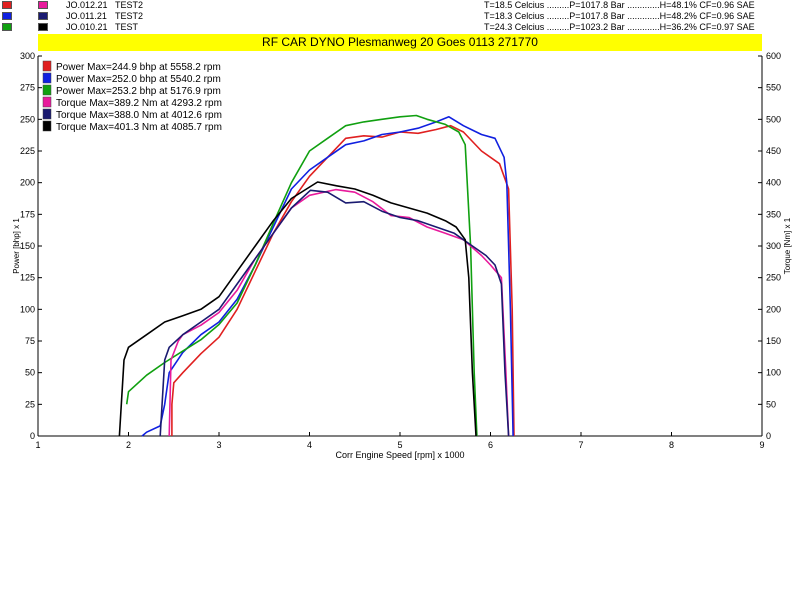 The width and height of the screenshot is (800, 600). I want to click on x-tick-label: 7, so click(580, 445).